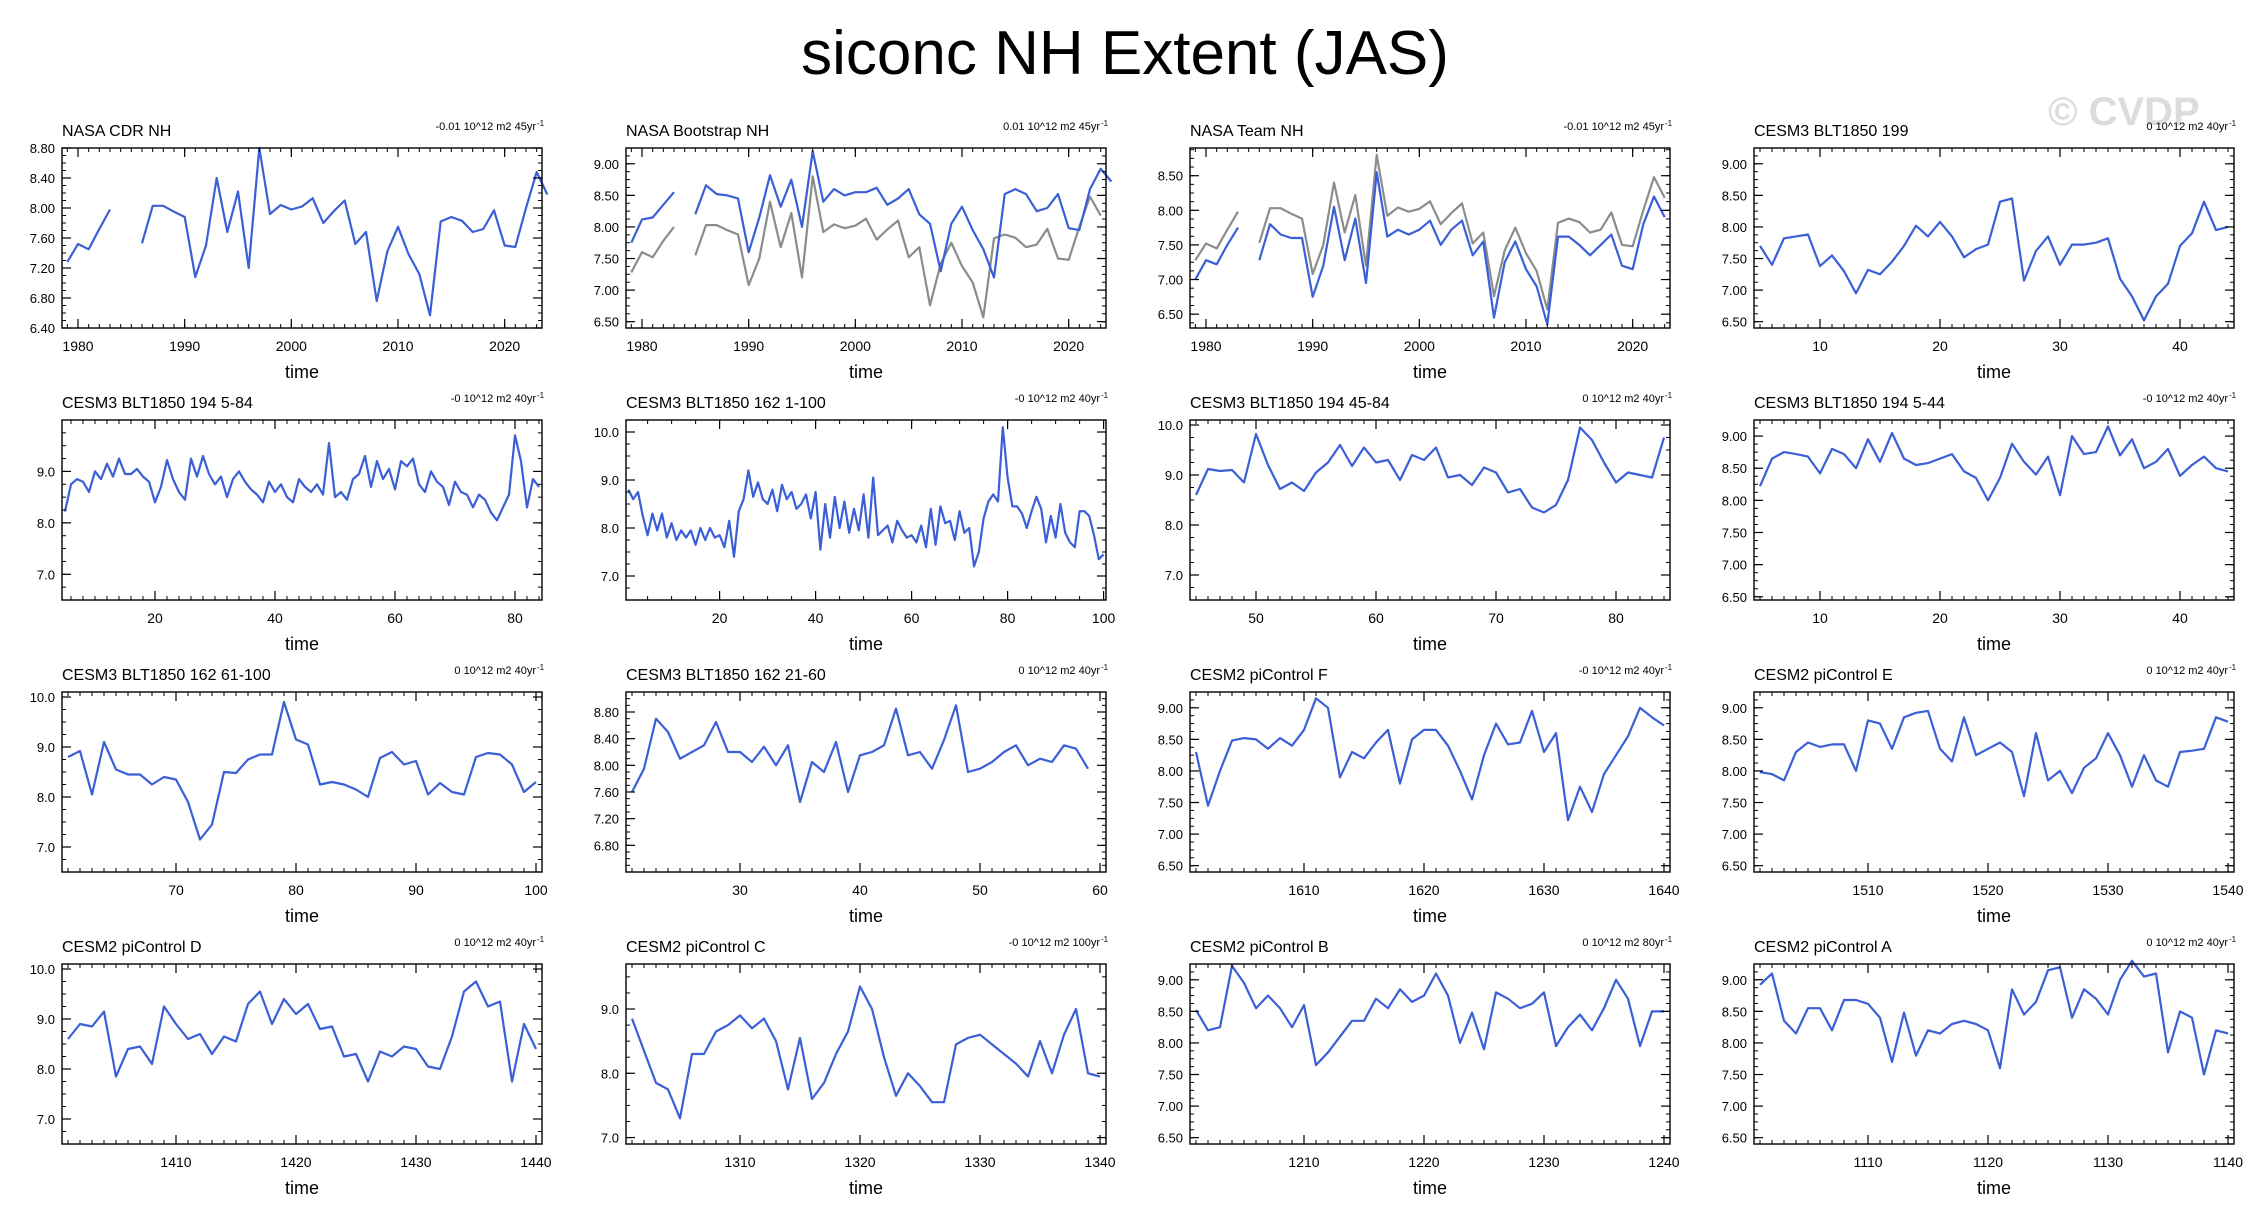 The image size is (2250, 1230). I want to click on panel-title: CESM2 piControl F, so click(1259, 675).